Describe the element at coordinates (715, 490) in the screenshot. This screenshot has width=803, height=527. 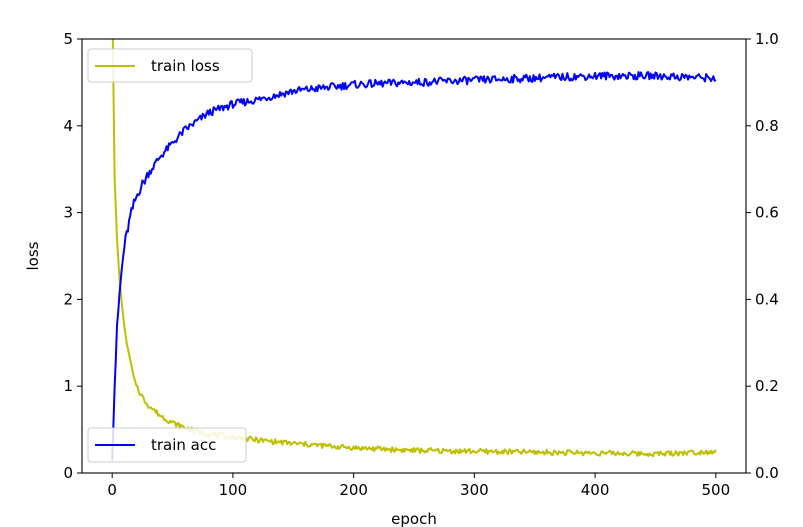
I see `x-tick-label: 500` at that location.